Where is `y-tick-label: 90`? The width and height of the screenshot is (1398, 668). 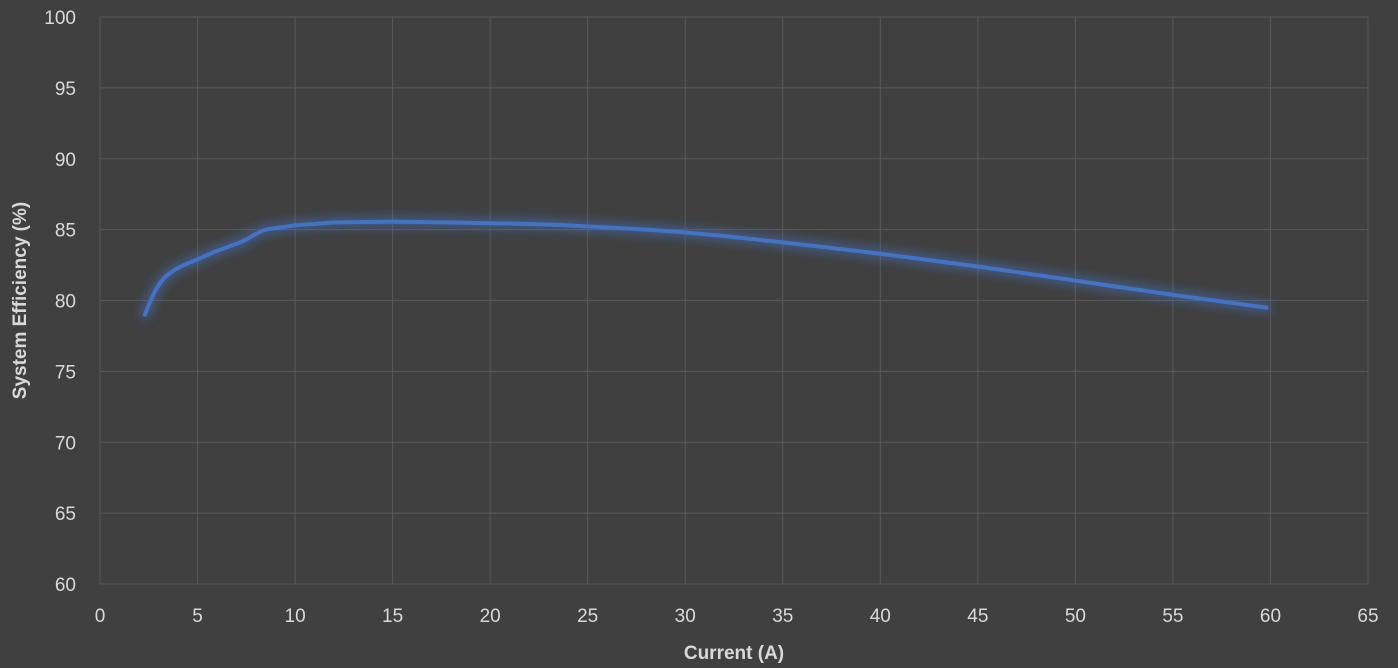
y-tick-label: 90 is located at coordinates (65, 160).